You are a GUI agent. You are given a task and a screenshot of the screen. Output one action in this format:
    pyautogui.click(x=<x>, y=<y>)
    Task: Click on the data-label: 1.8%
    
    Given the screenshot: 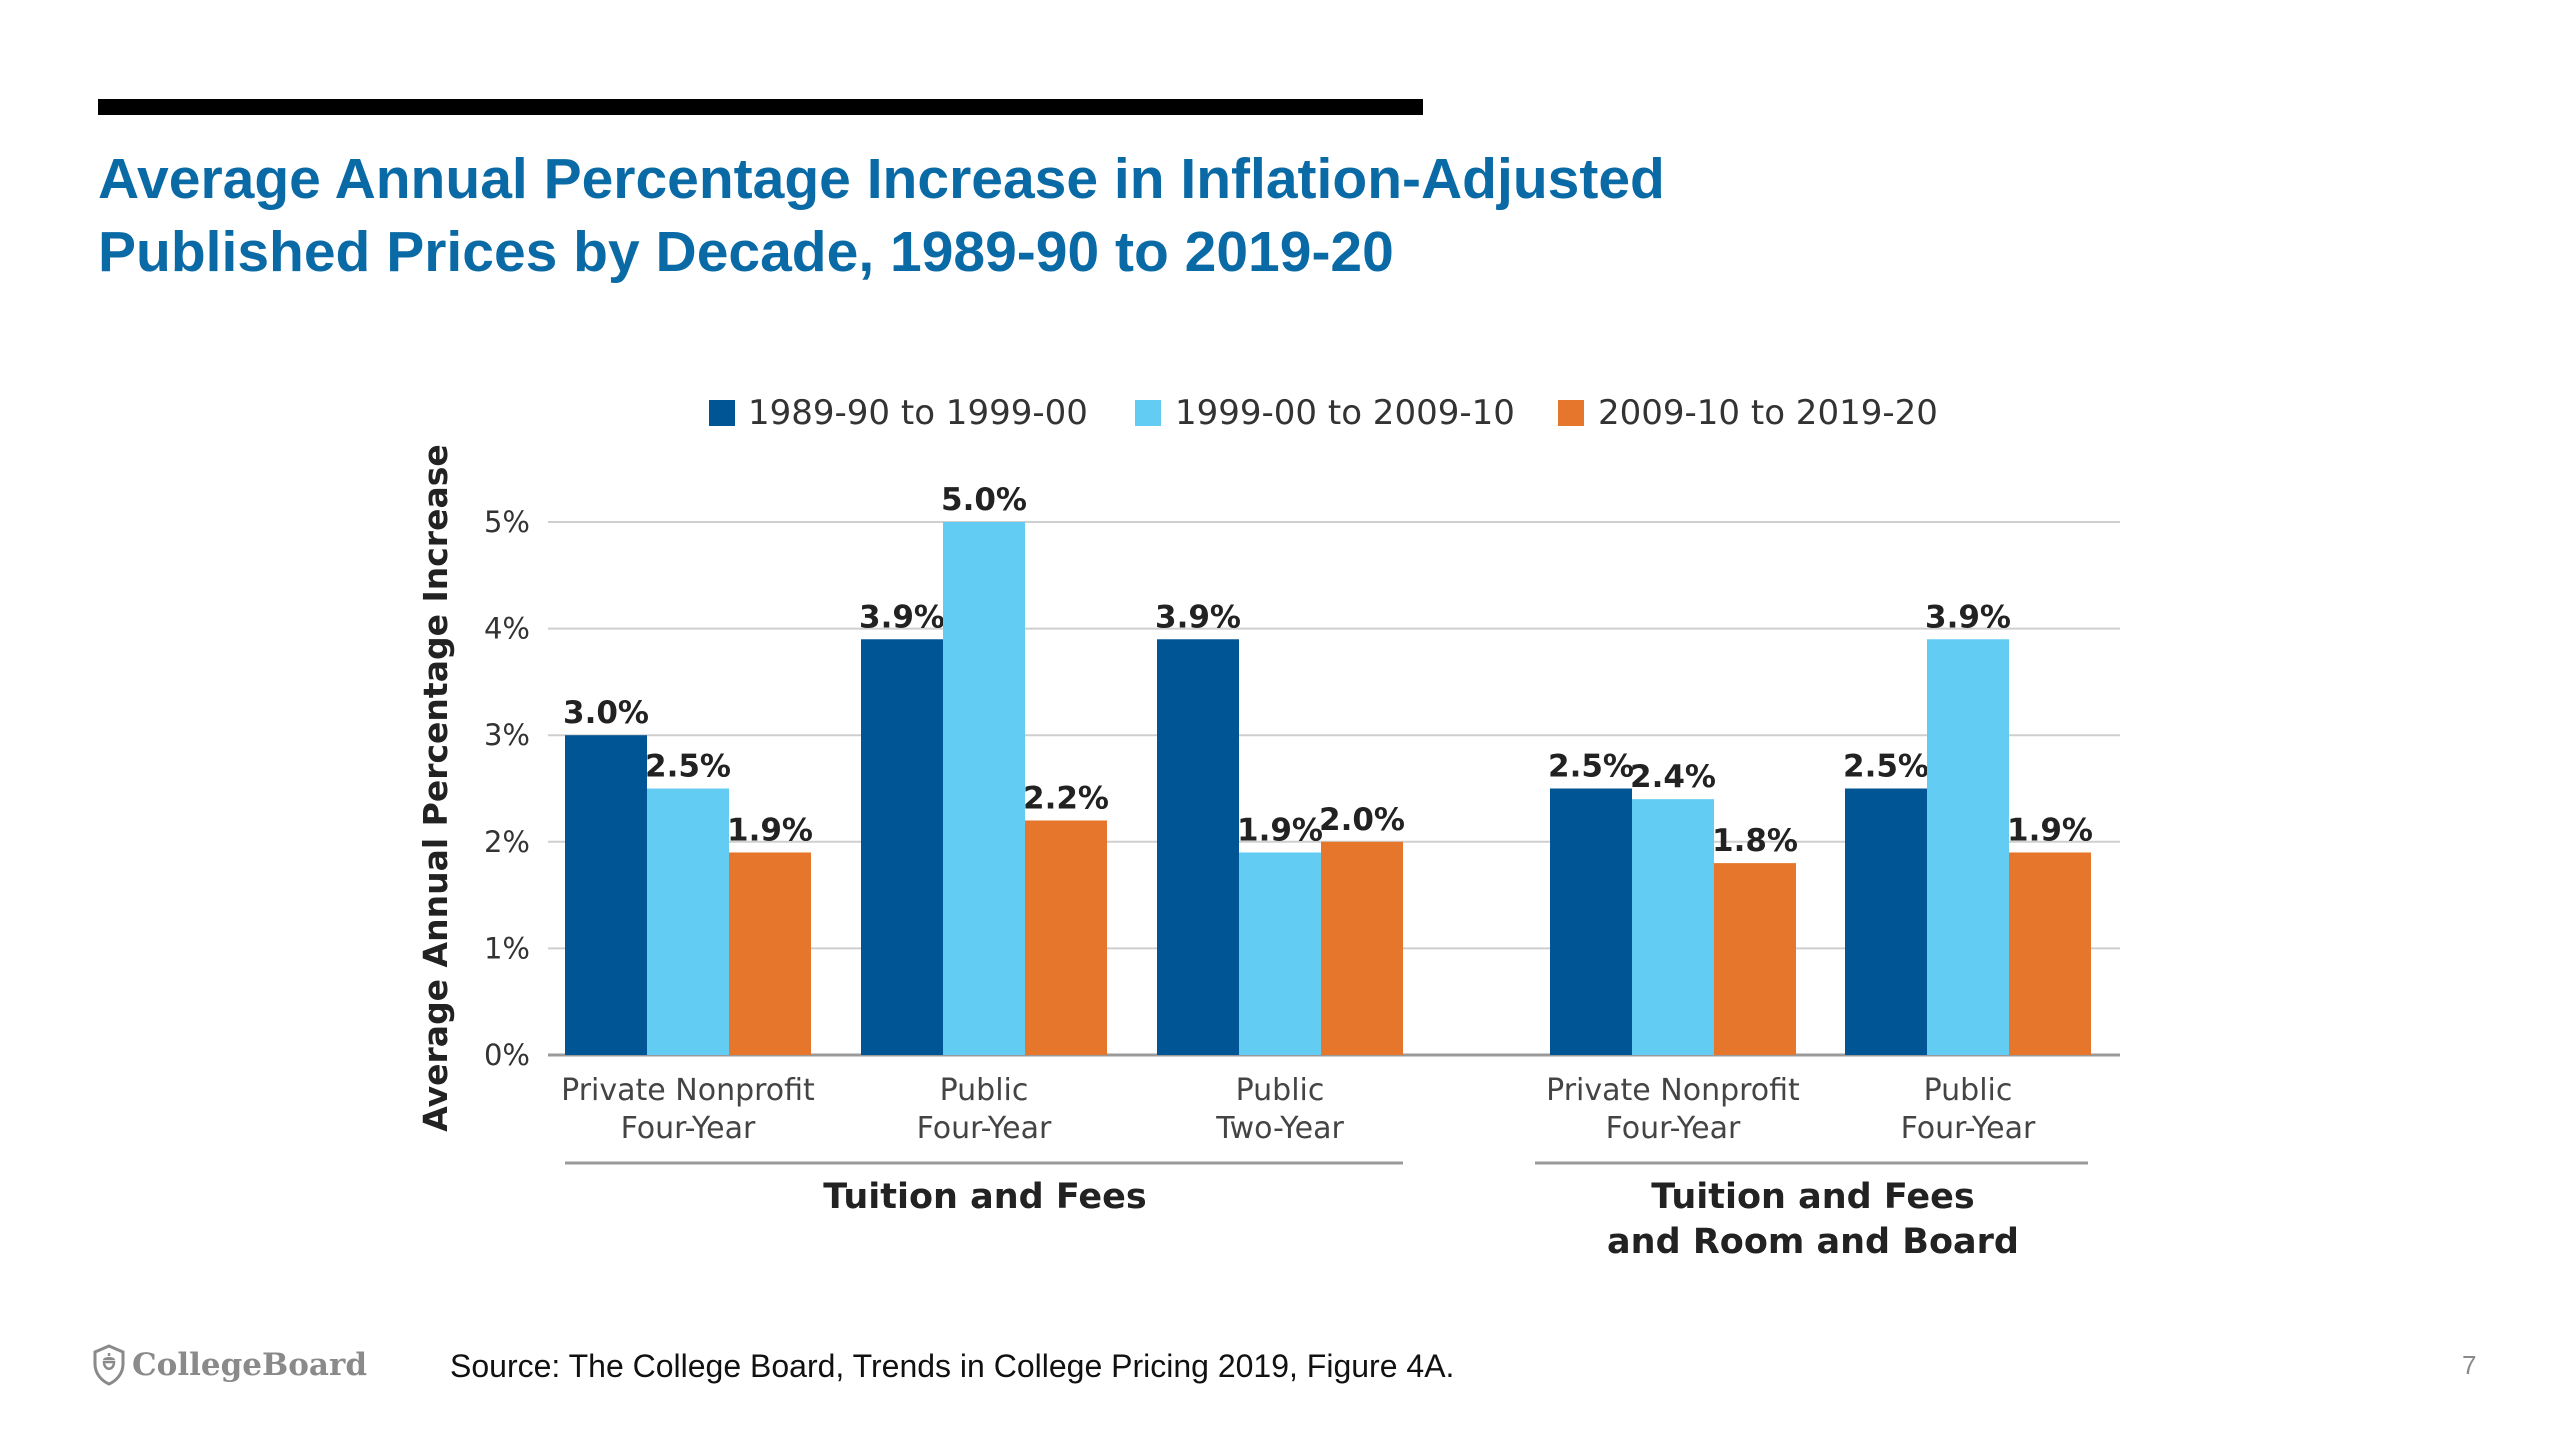 What is the action you would take?
    pyautogui.click(x=1755, y=841)
    